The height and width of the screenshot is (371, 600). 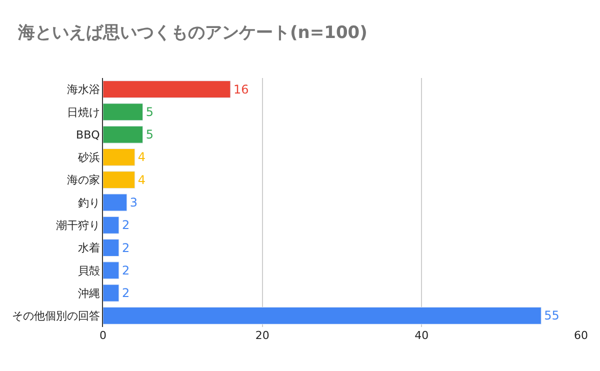 What do you see at coordinates (241, 89) in the screenshot?
I see `data-label: 16` at bounding box center [241, 89].